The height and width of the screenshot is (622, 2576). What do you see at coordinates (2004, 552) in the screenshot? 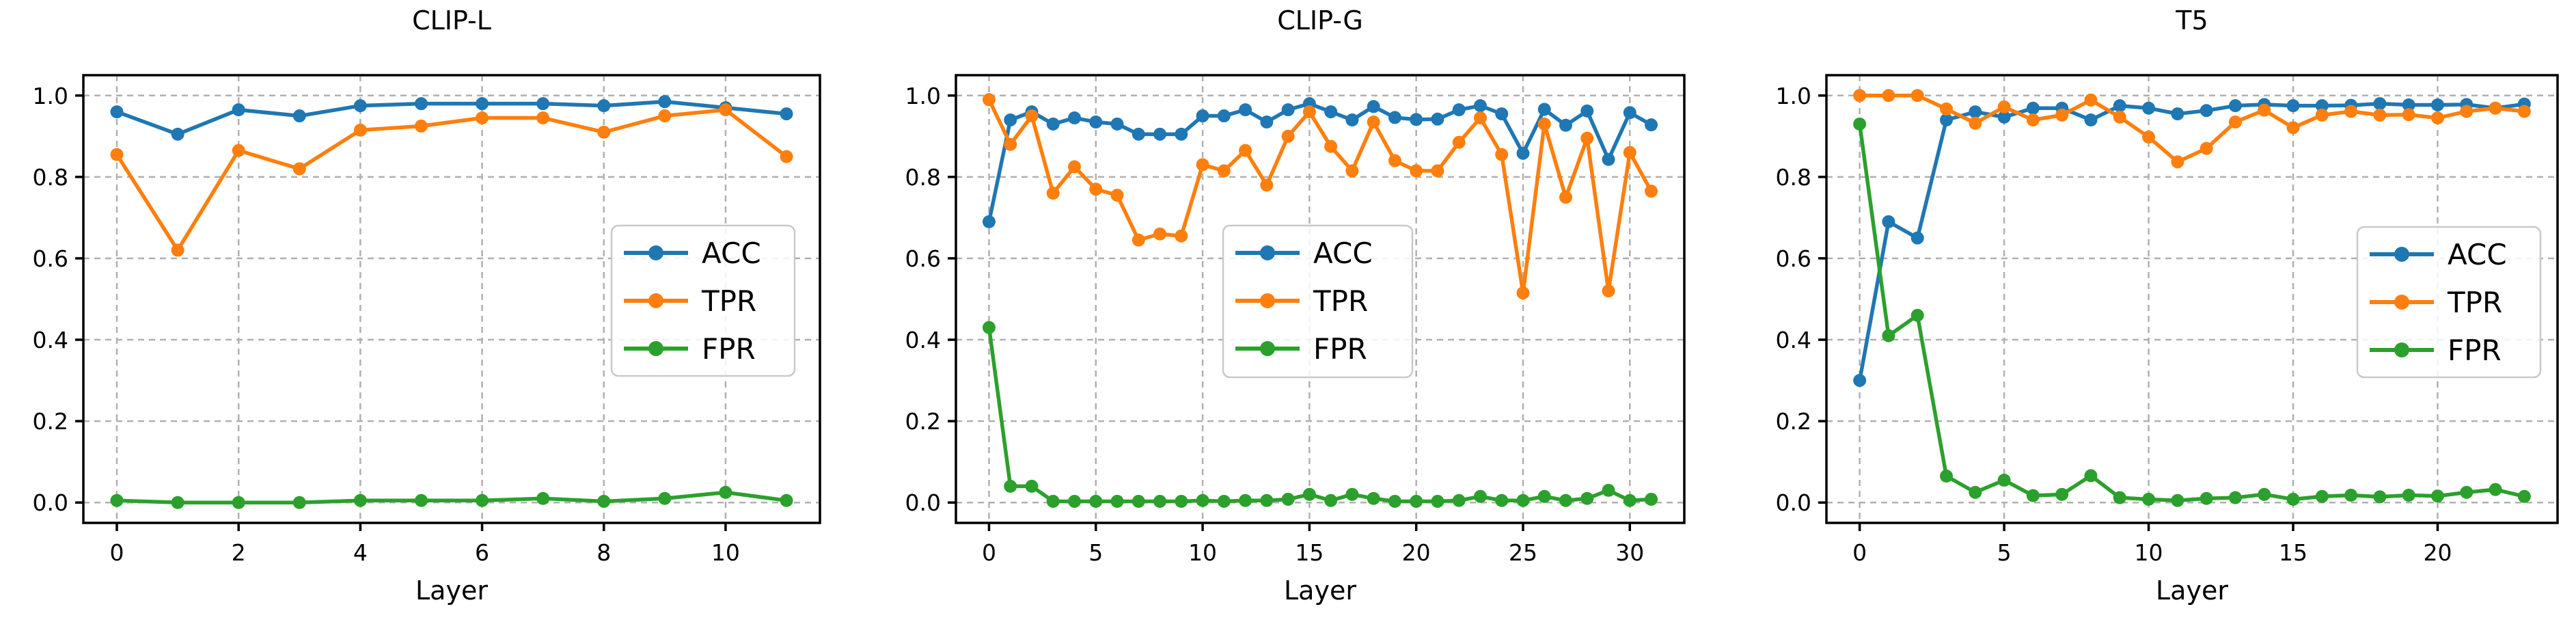
I see `x-tick-label: 5` at bounding box center [2004, 552].